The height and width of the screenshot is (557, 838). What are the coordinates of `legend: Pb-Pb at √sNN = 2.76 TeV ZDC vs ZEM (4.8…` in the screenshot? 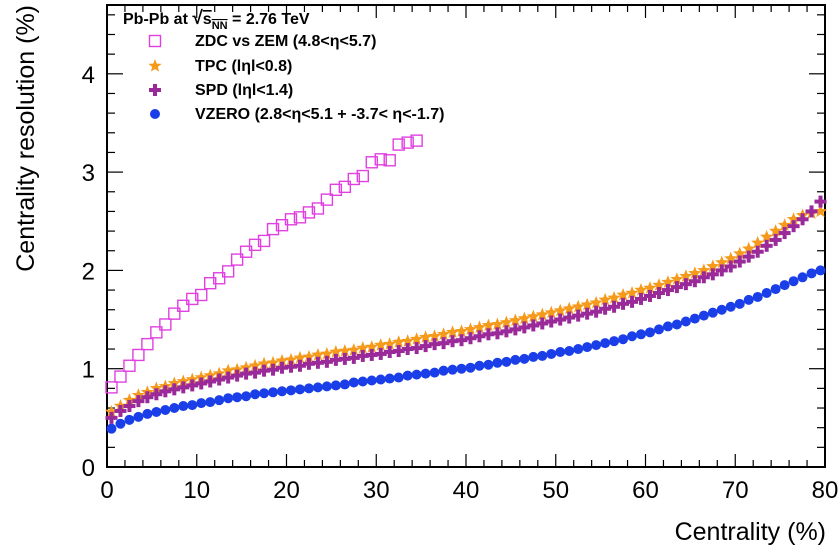 It's located at (283, 65).